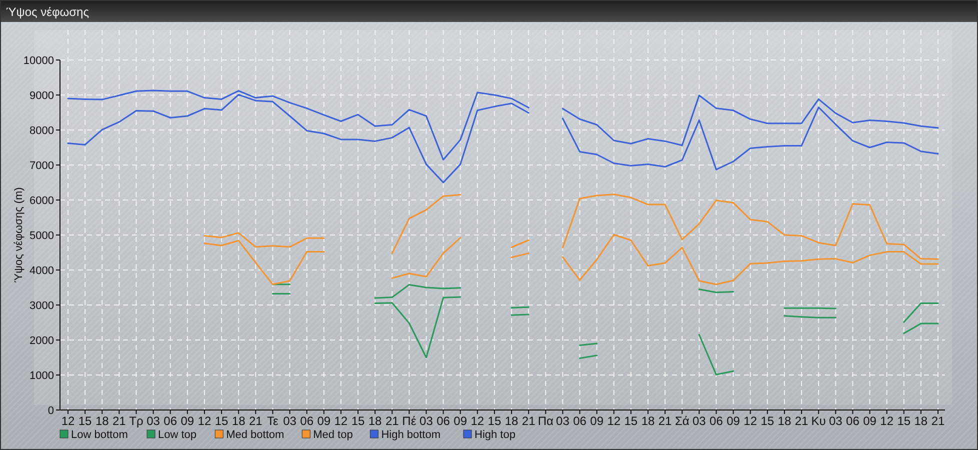  Describe the element at coordinates (177, 435) in the screenshot. I see `legend-label: Low top` at that location.